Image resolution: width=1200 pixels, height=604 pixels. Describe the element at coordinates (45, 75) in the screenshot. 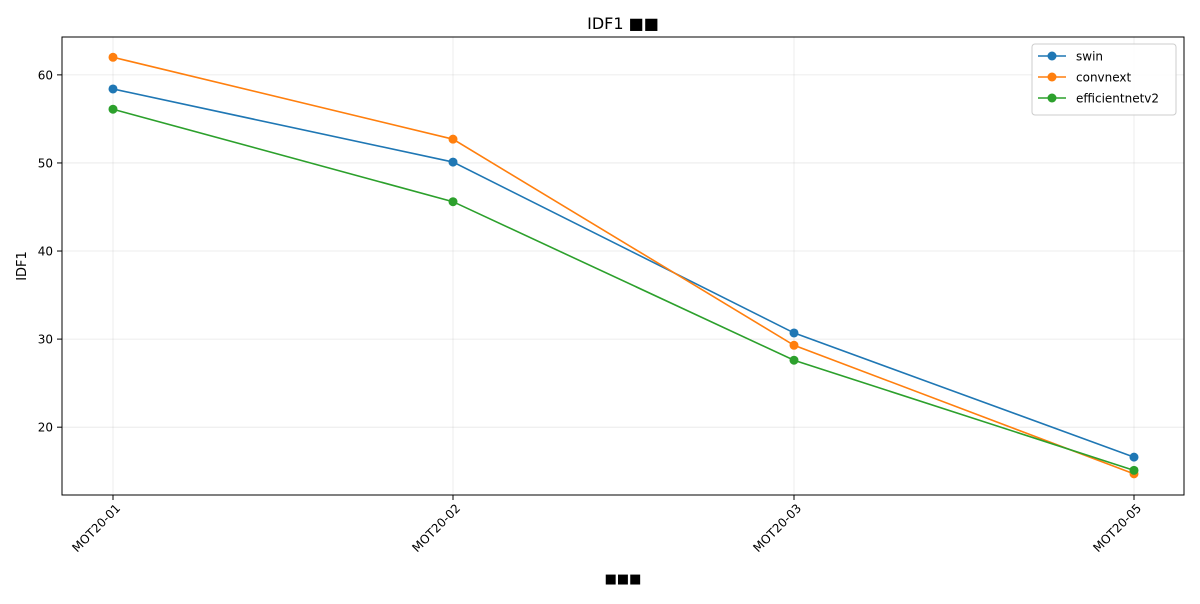

I see `y-tick-label: 60` at that location.